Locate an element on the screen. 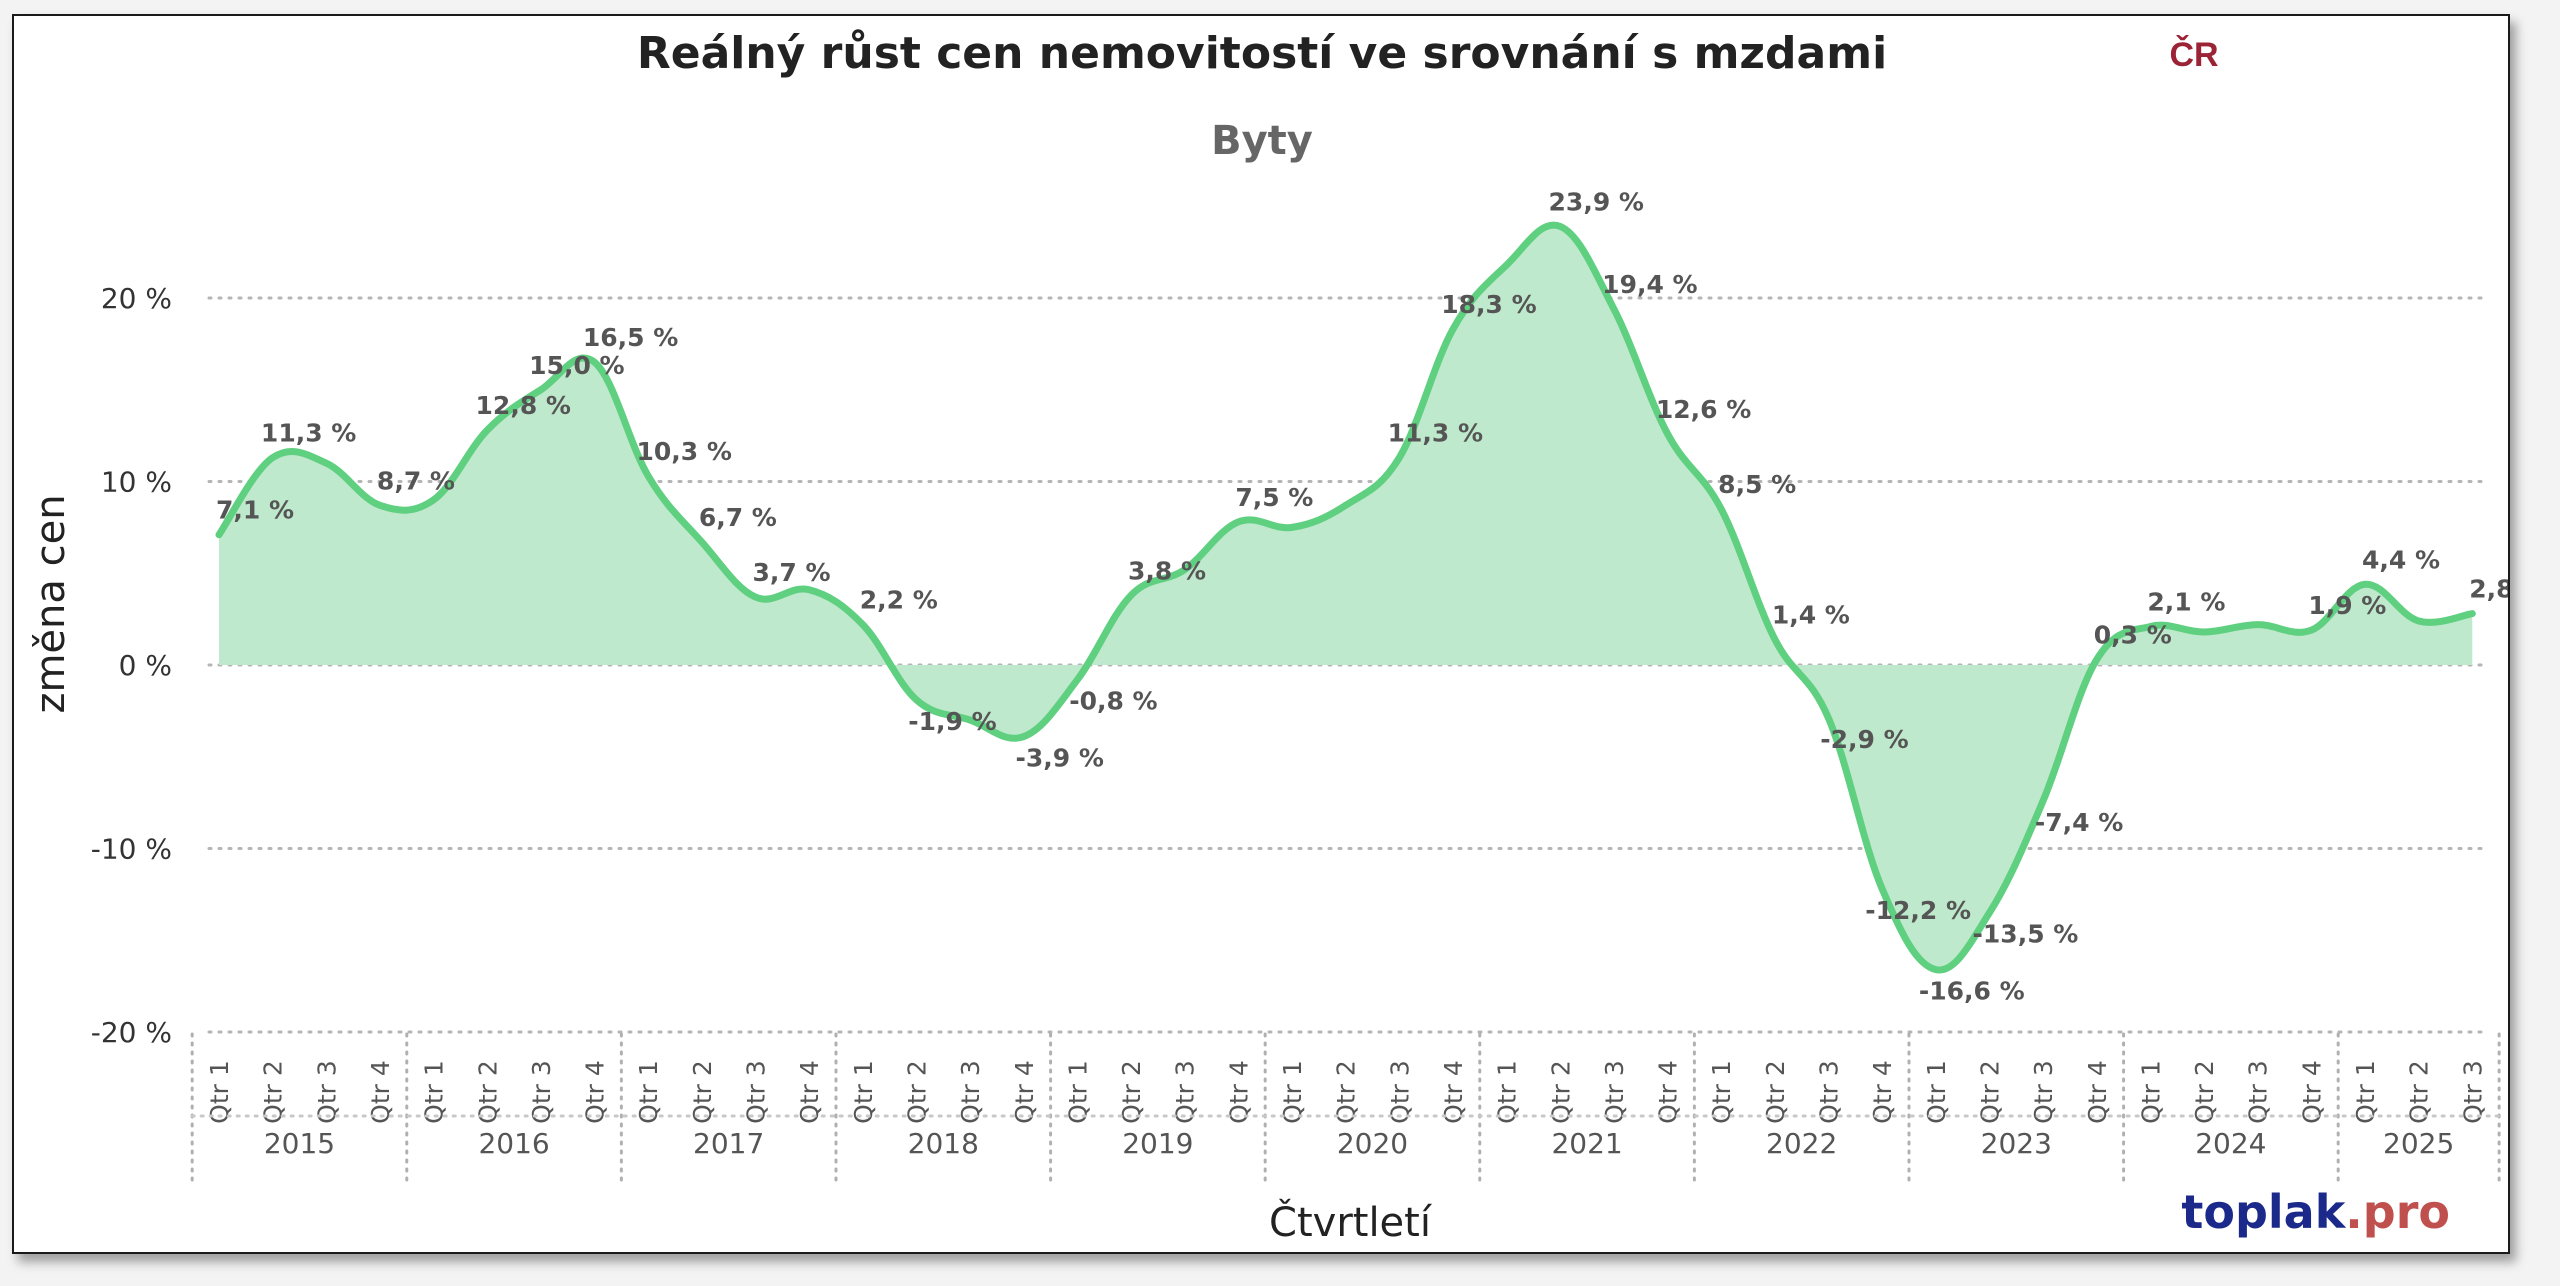 This screenshot has width=2560, height=1286. data-label: 23,9 % is located at coordinates (1596, 201).